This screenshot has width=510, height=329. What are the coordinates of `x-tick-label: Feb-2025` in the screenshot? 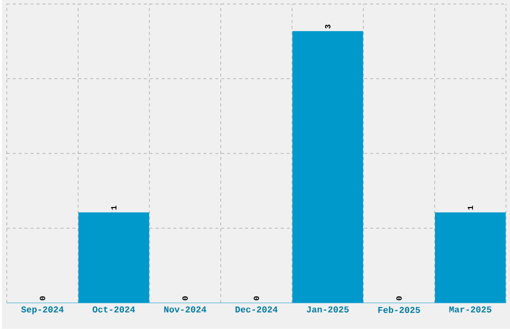 It's located at (399, 310).